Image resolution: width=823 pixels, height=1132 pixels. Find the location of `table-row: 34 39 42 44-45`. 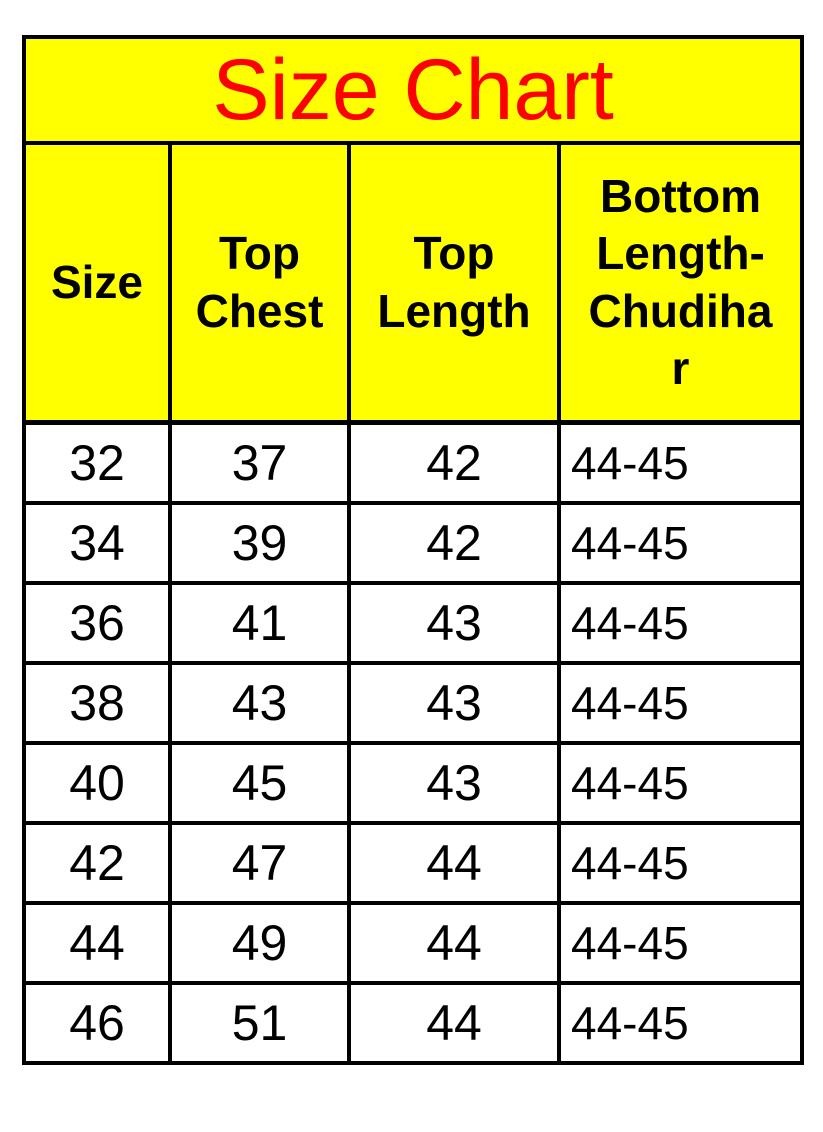

table-row: 34 39 42 44-45 is located at coordinates (413, 543).